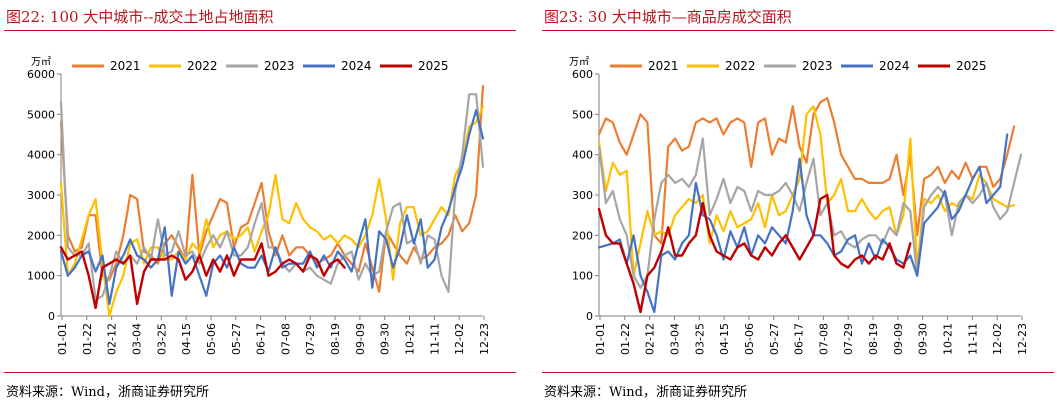 Image resolution: width=1057 pixels, height=403 pixels. Describe the element at coordinates (582, 74) in the screenshot. I see `y-tick-label: 600` at that location.